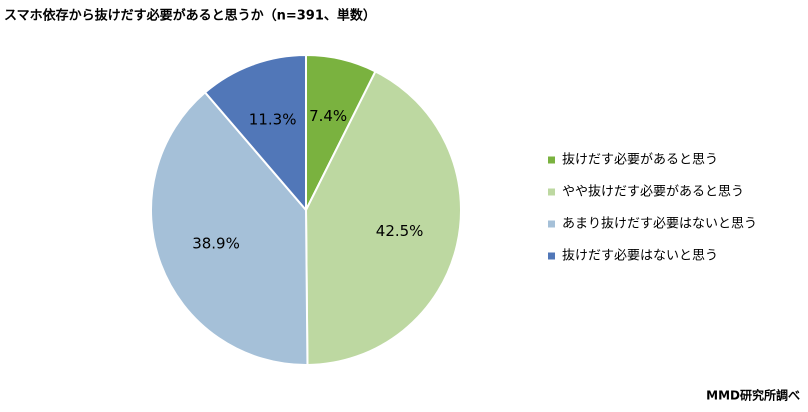 Image resolution: width=808 pixels, height=412 pixels. What do you see at coordinates (659, 224) in the screenshot?
I see `legend-label: あまり抜けだす必要はないと思う` at bounding box center [659, 224].